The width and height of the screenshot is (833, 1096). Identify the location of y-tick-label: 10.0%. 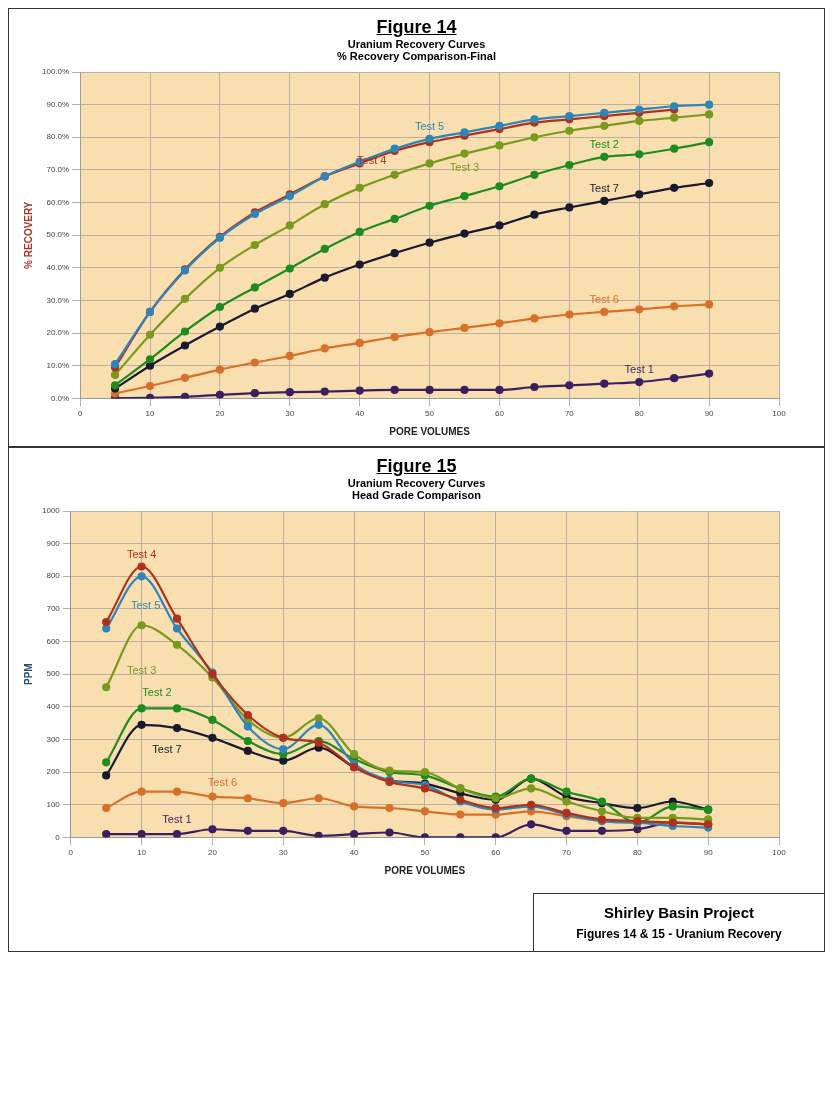
(58, 365).